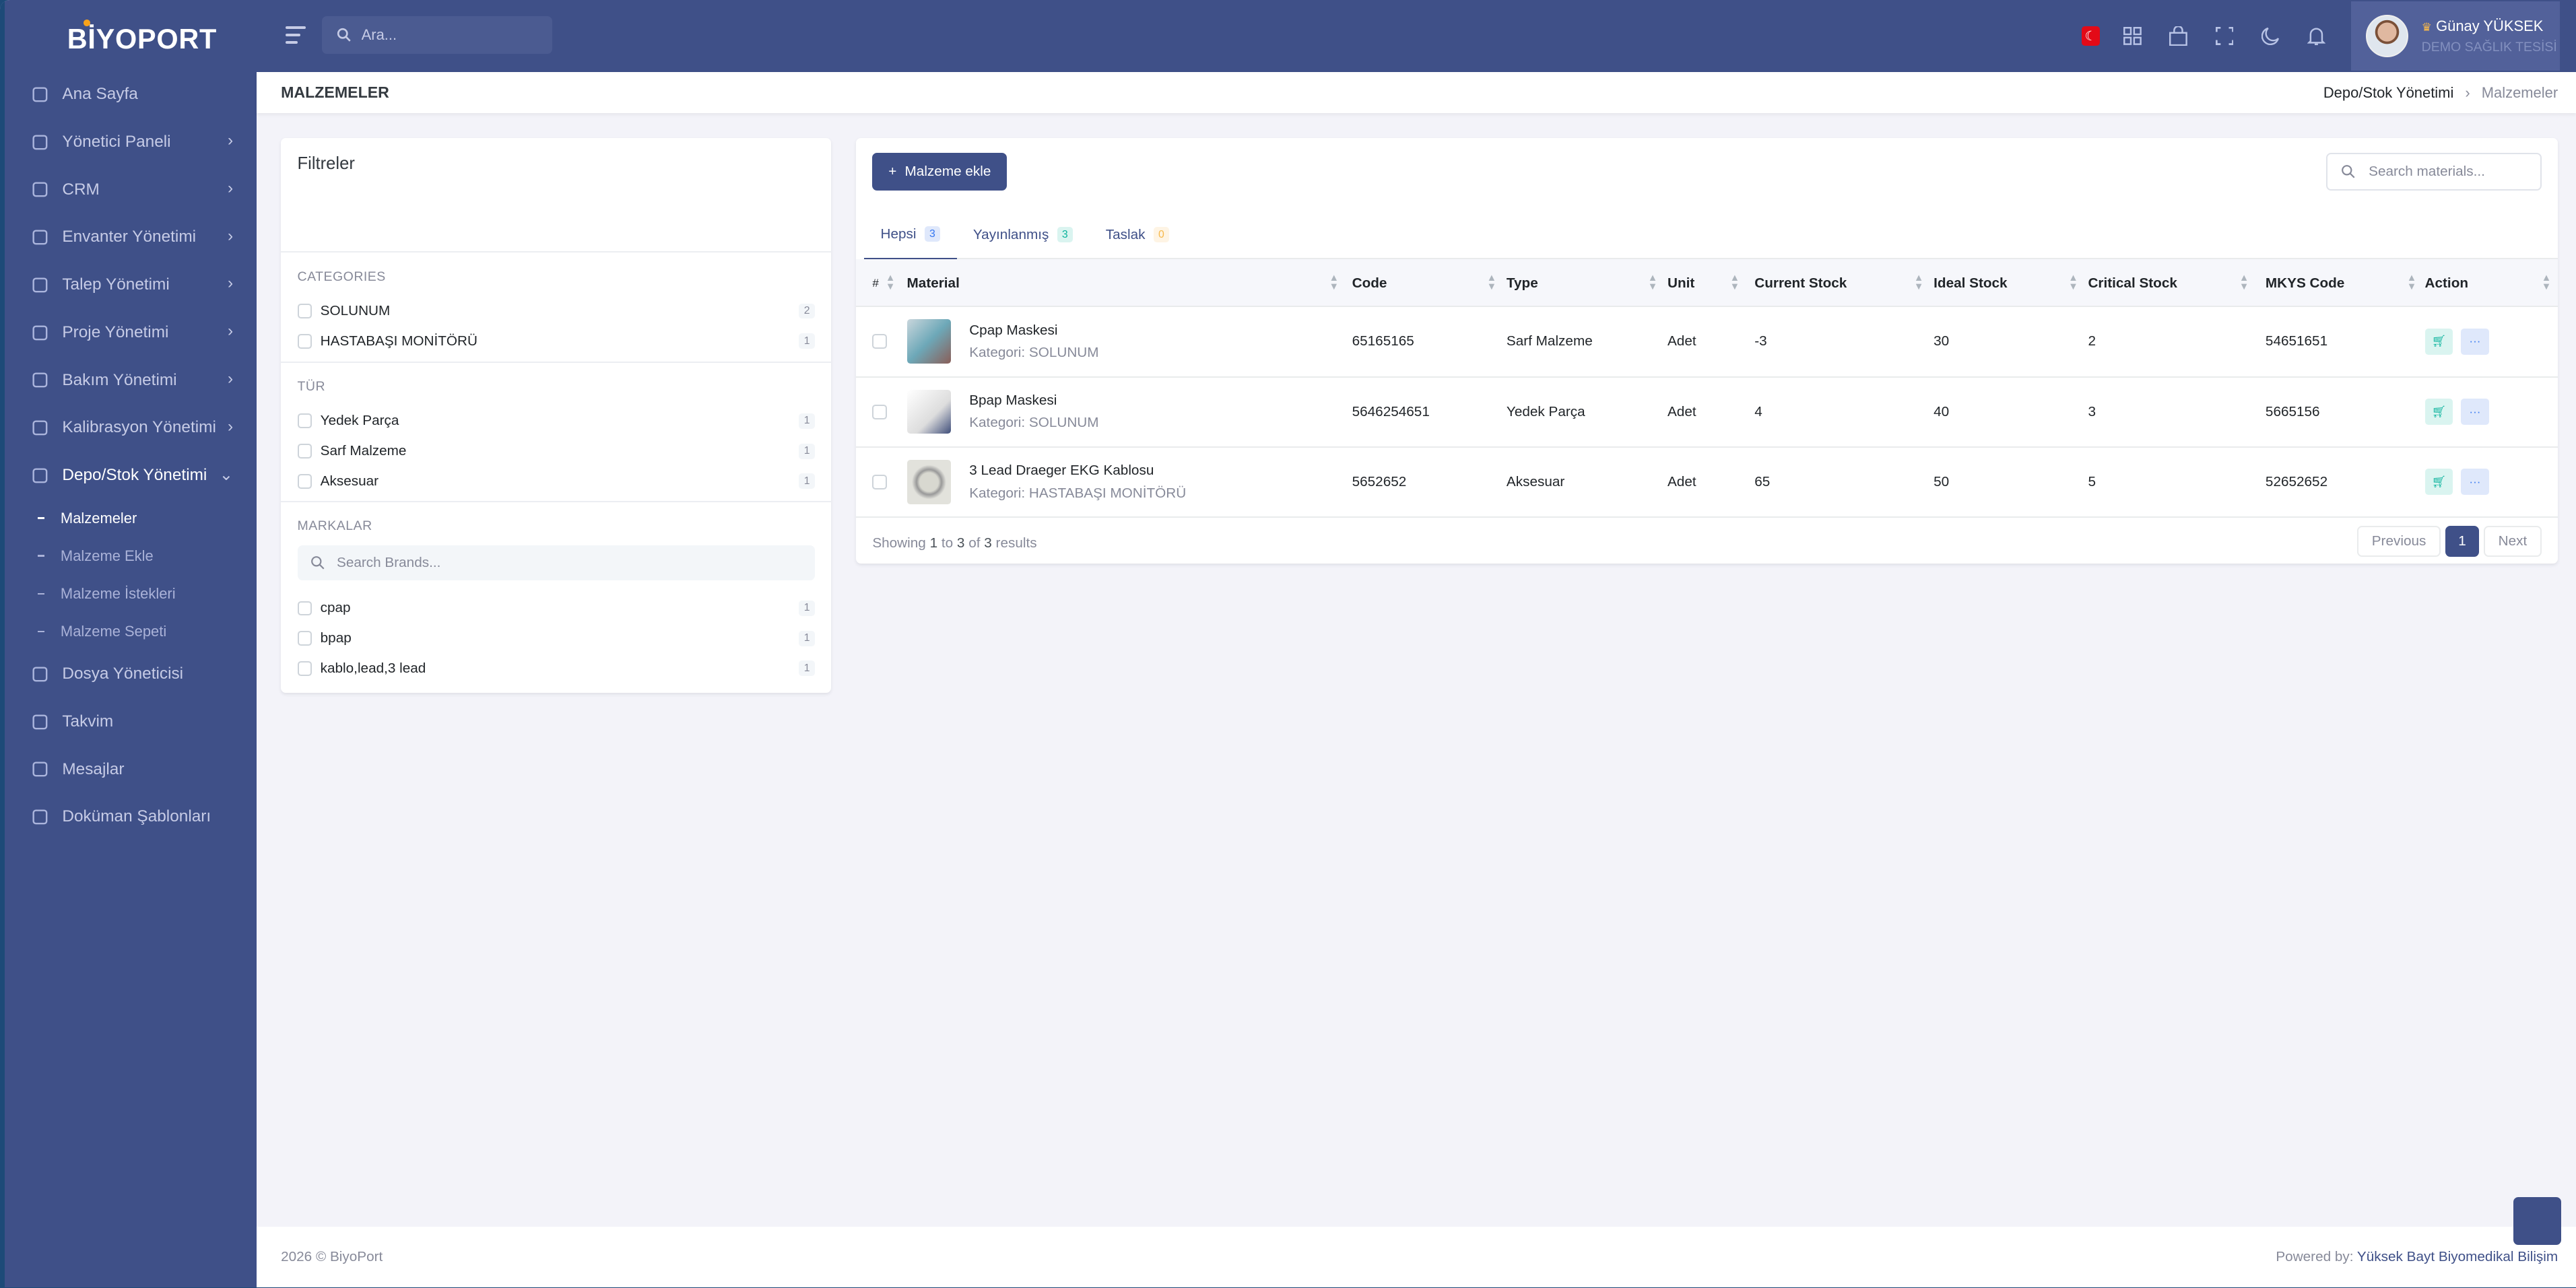  What do you see at coordinates (130, 380) in the screenshot?
I see `sidebar-item-6: Bakım Yönetimi ›` at bounding box center [130, 380].